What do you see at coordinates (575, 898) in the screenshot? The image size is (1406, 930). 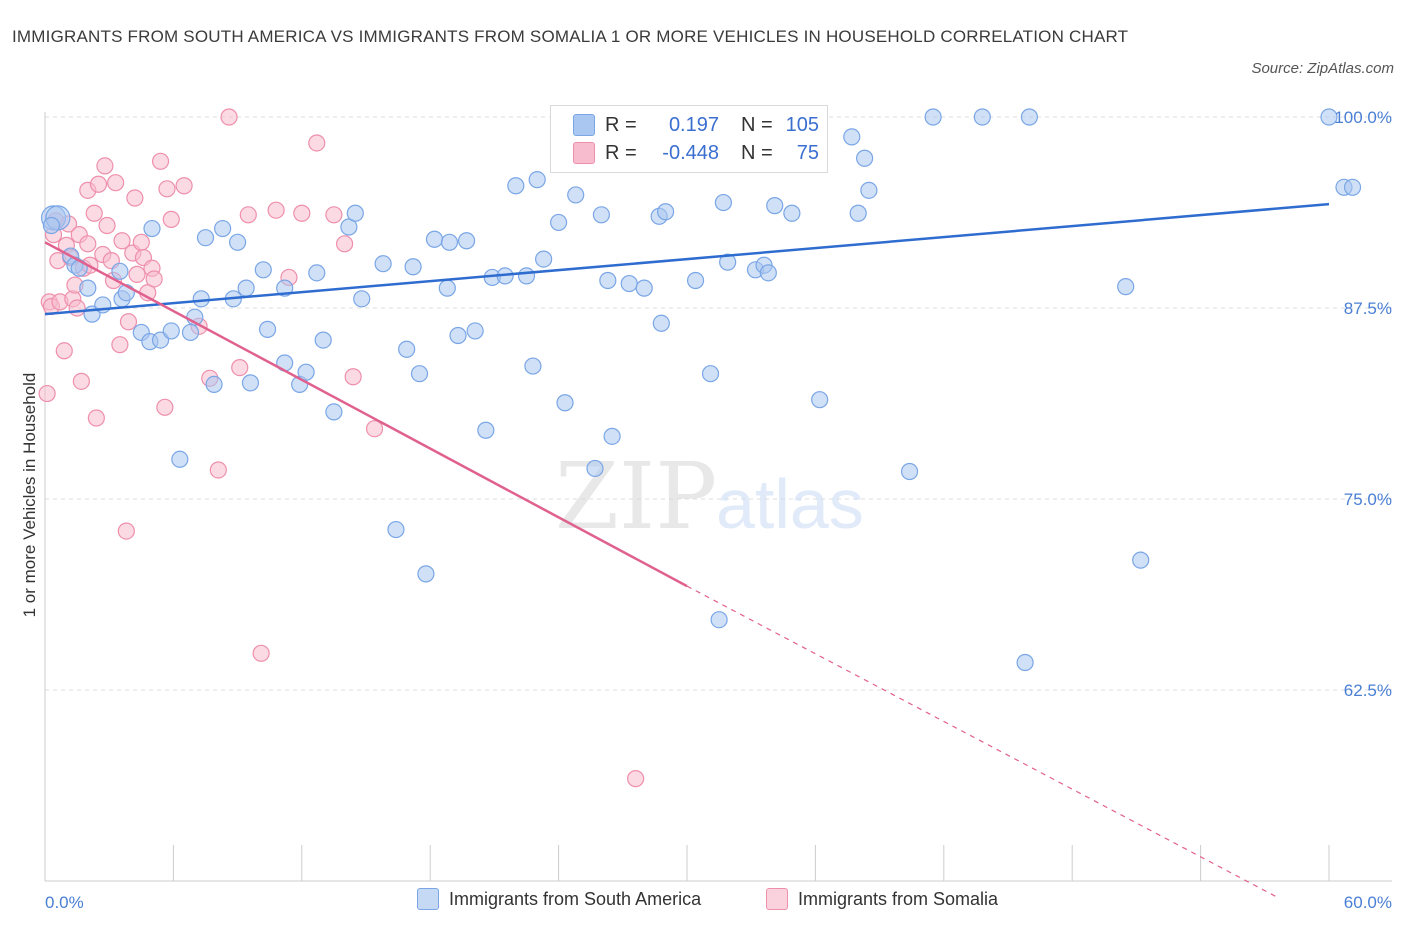 I see `legend-label-south-america: Immigrants from South America` at bounding box center [575, 898].